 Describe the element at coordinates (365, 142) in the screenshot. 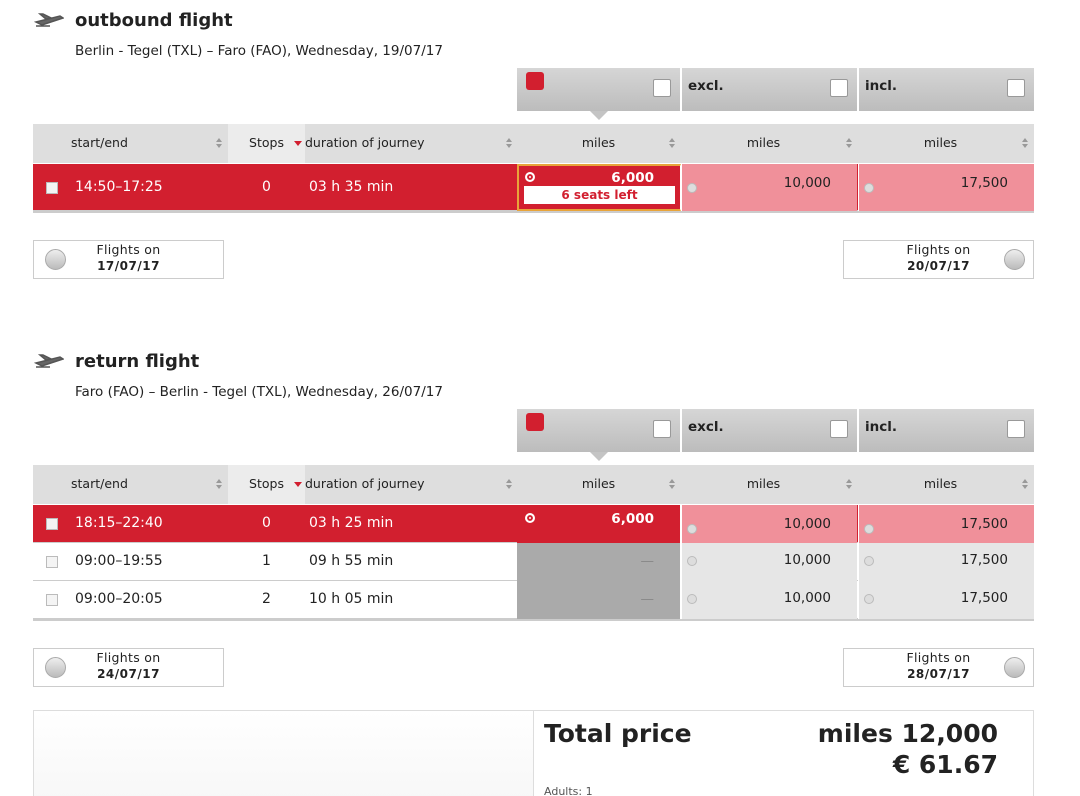

I see `column-label: duration of journey` at that location.